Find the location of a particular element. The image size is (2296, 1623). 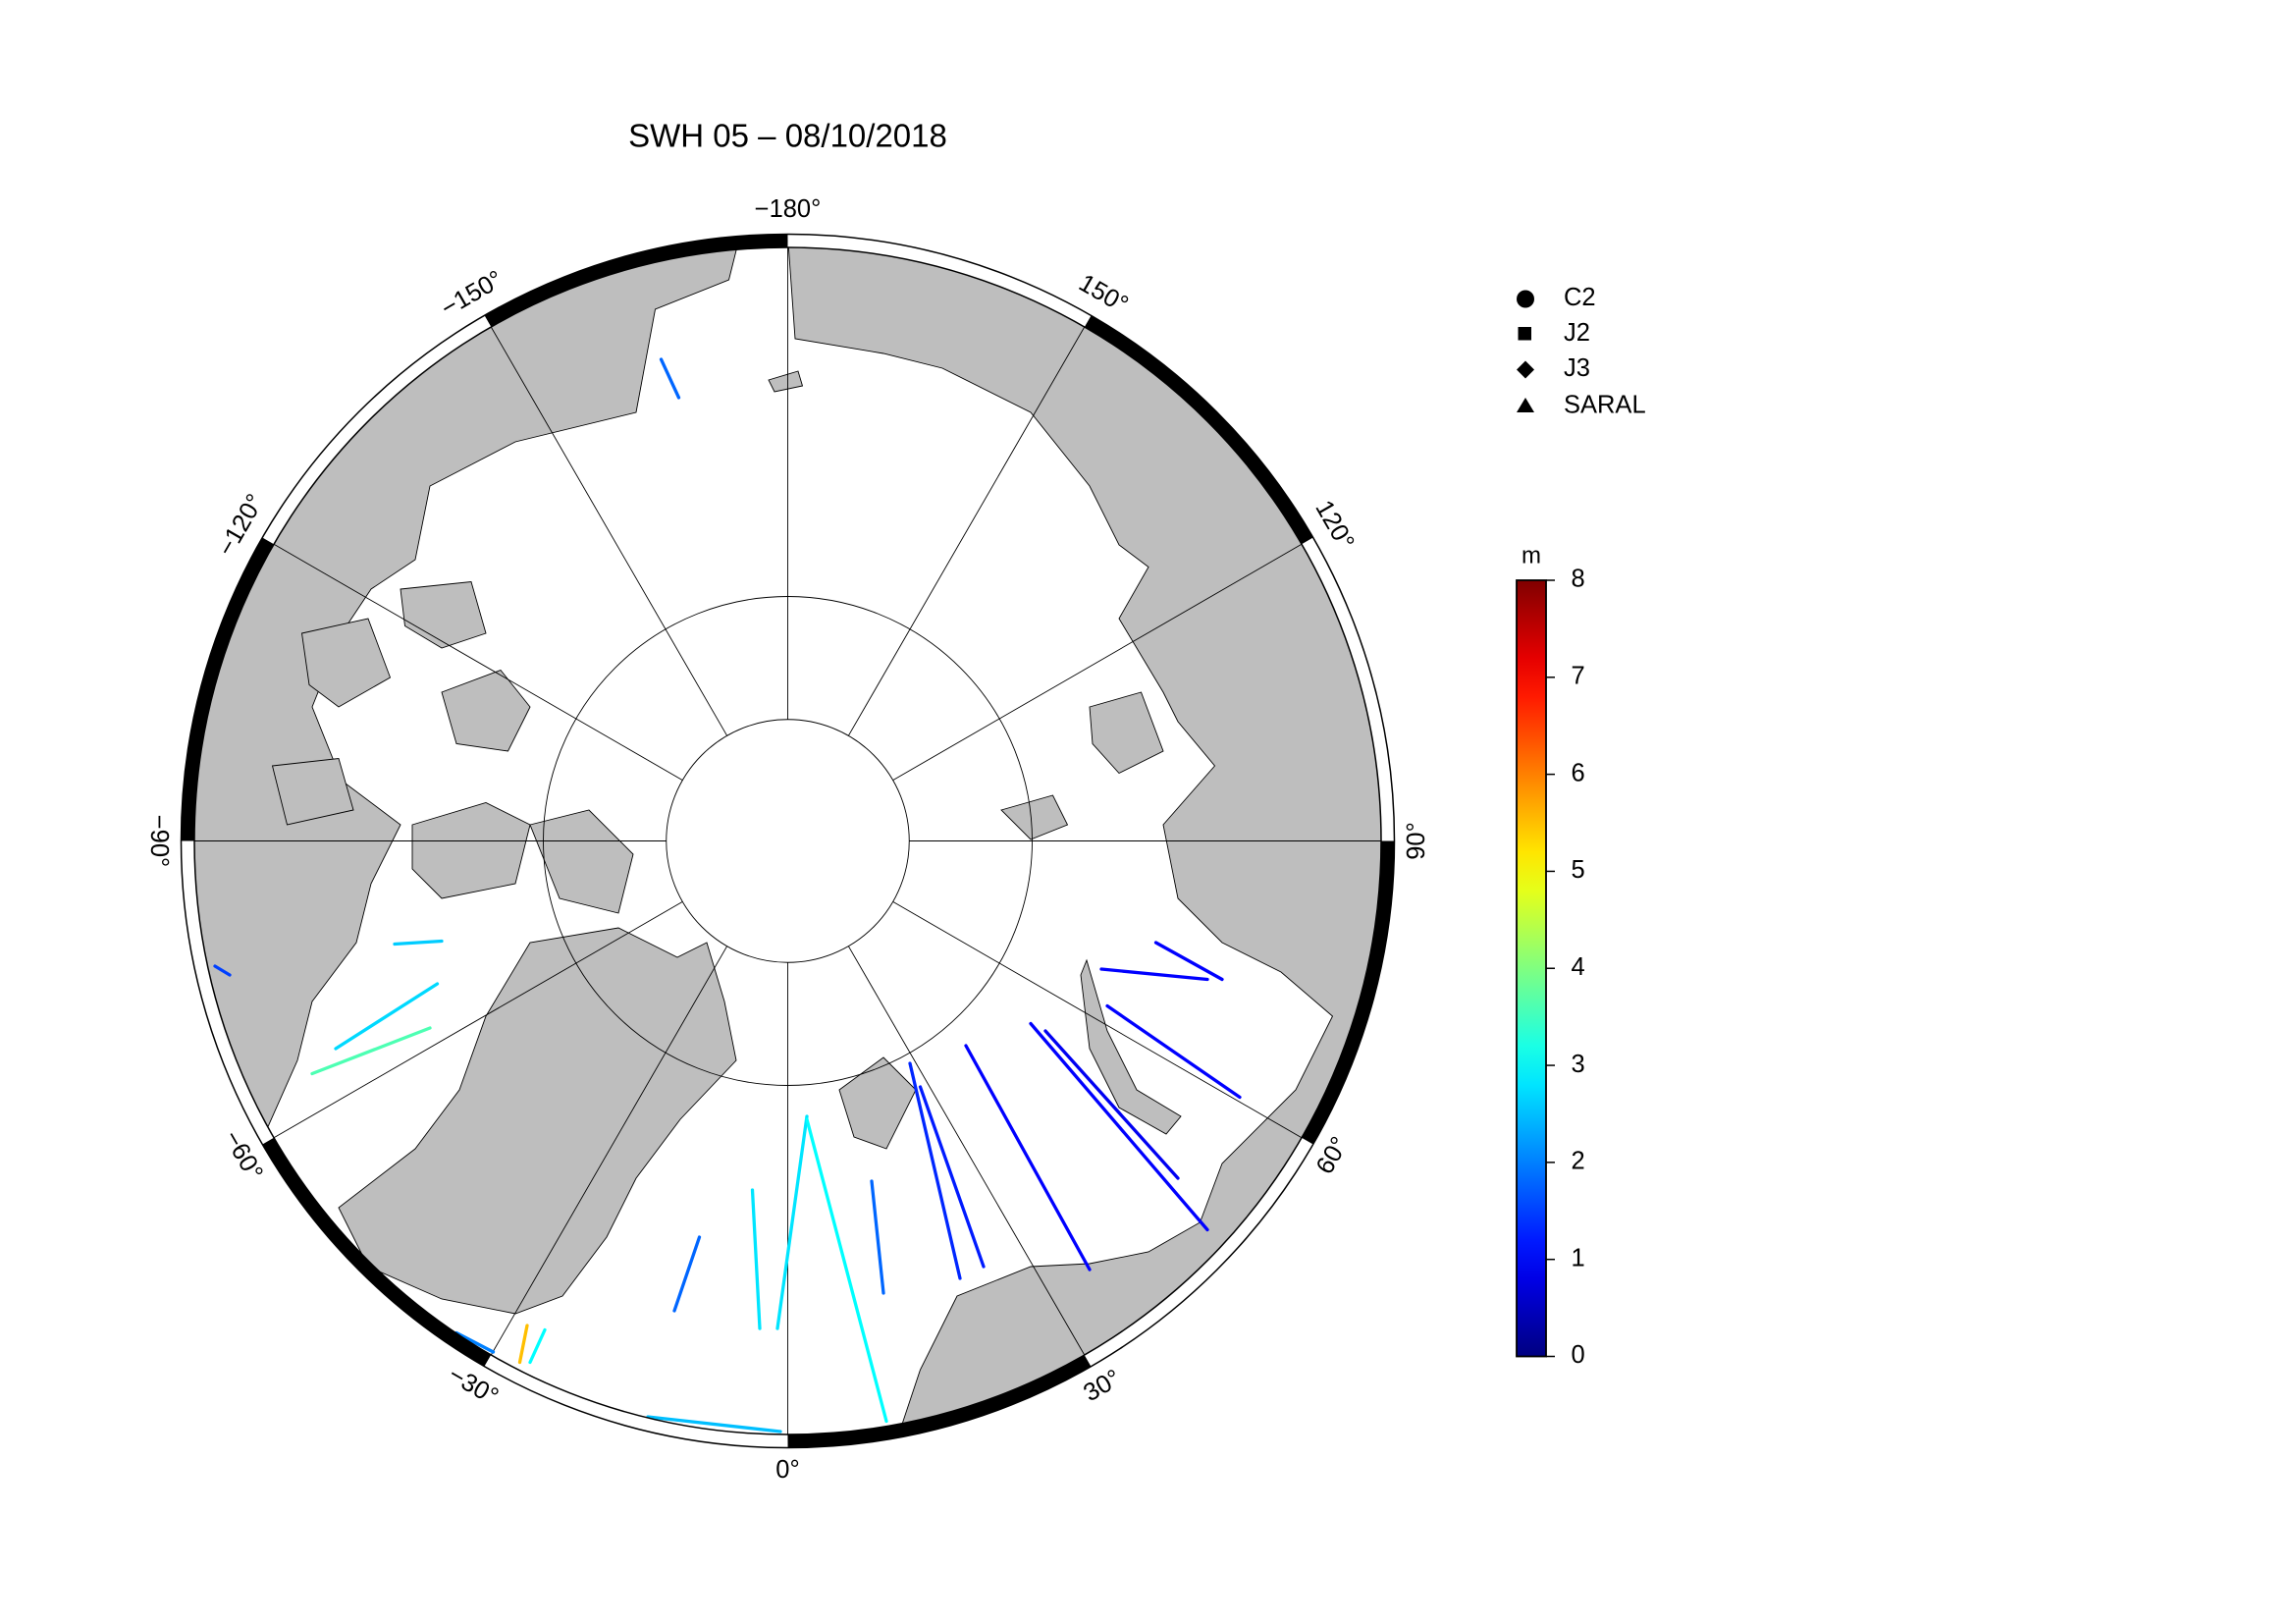

legend-label: J3 is located at coordinates (1577, 368).